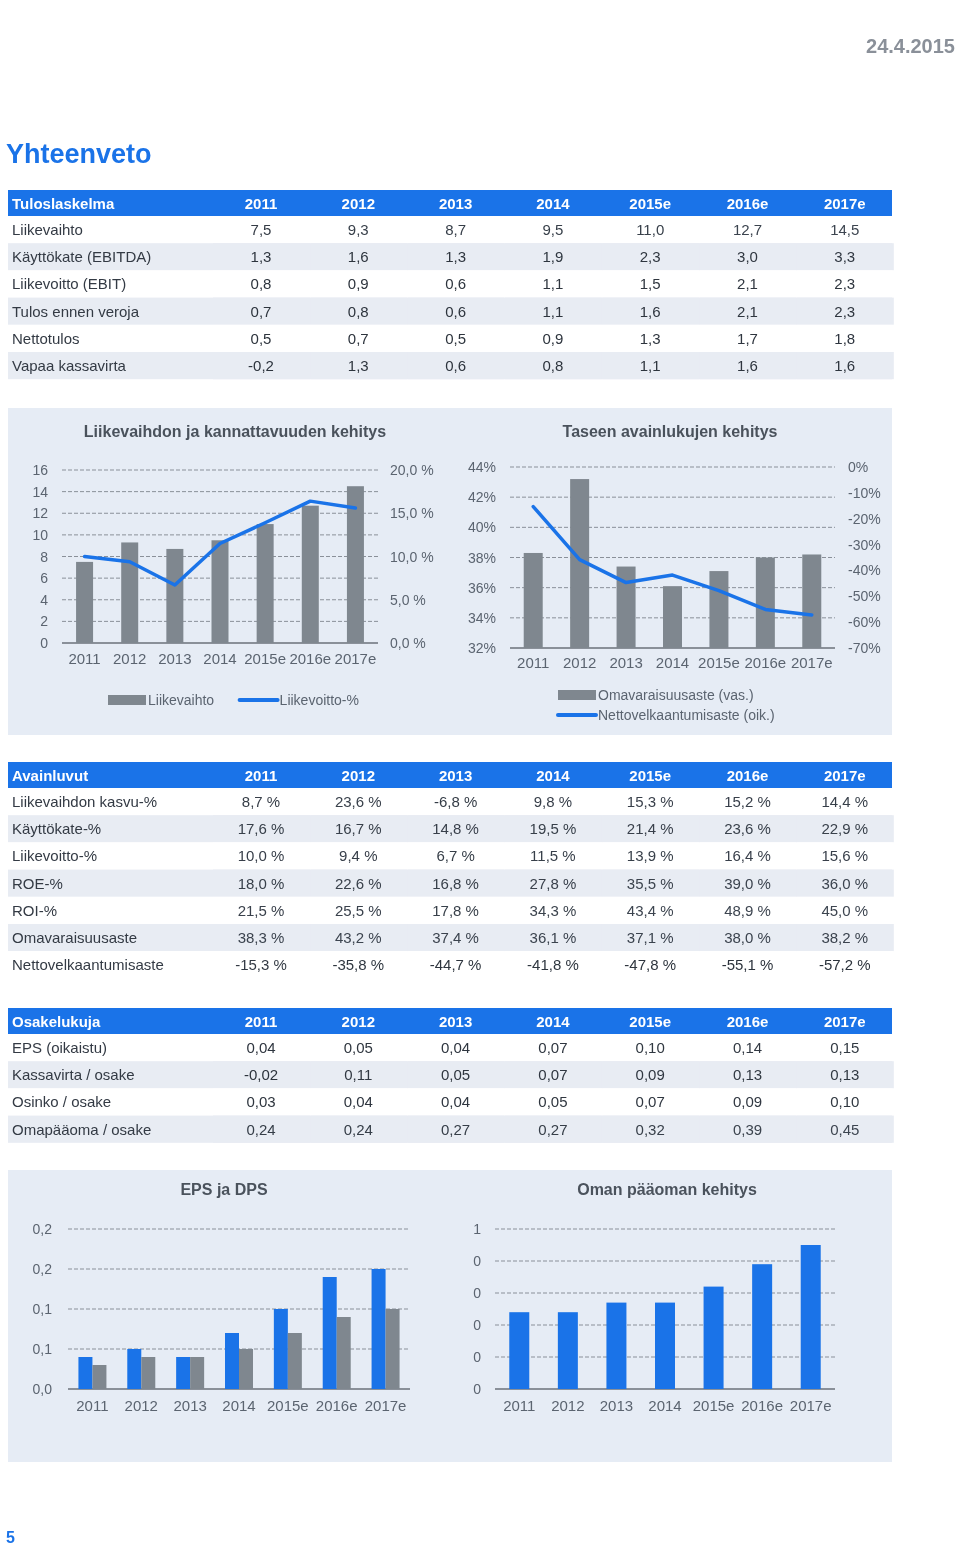 The height and width of the screenshot is (1549, 960). I want to click on data-label: 0,7, so click(261, 311).